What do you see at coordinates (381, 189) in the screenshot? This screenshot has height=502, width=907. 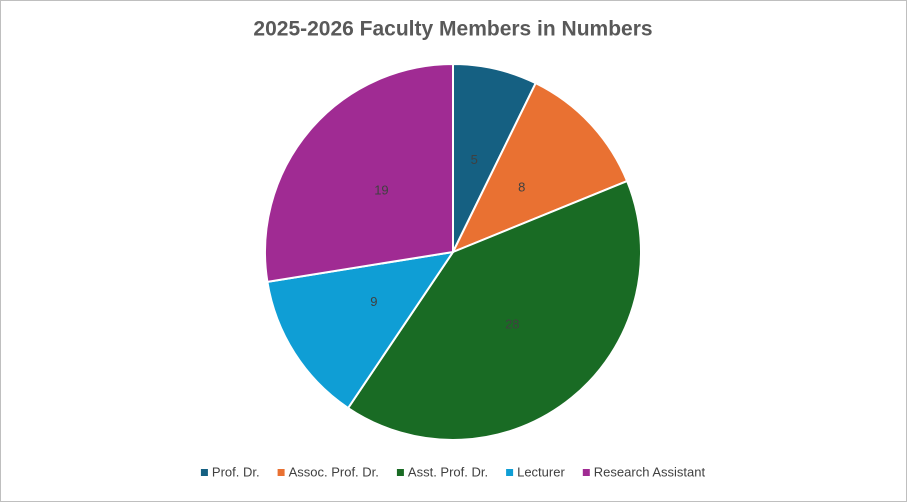 I see `data-label: 19` at bounding box center [381, 189].